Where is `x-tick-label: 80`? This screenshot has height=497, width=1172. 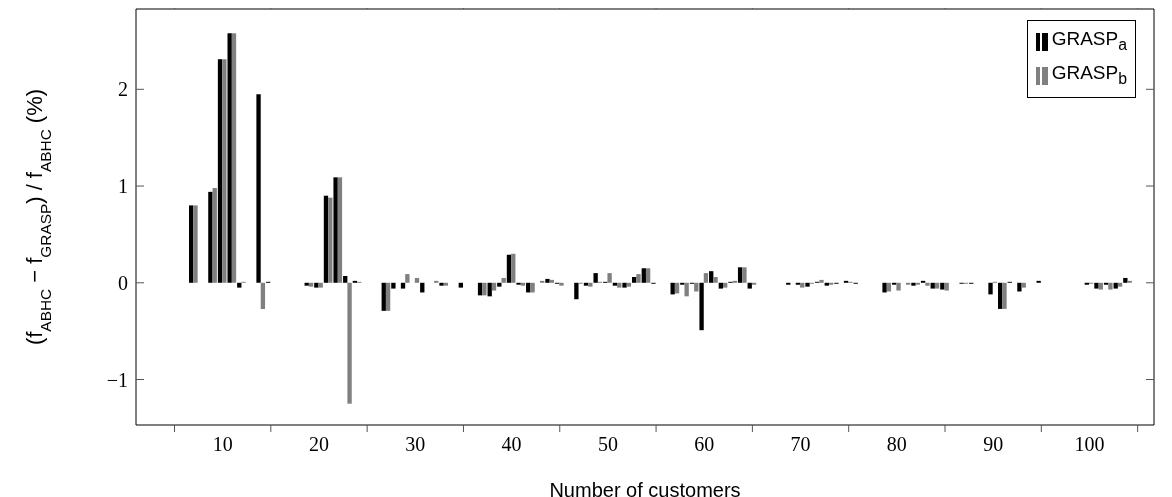
x-tick-label: 80 is located at coordinates (896, 444).